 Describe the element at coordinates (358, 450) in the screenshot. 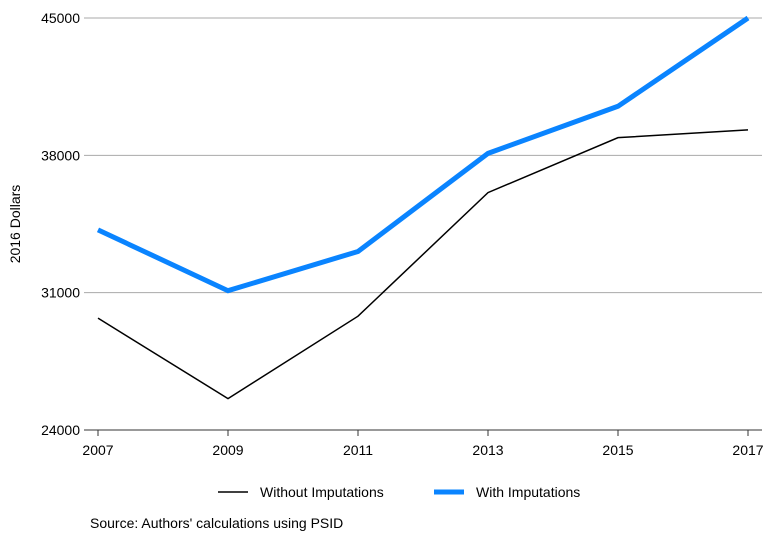

I see `x-tick-label: 2011` at that location.